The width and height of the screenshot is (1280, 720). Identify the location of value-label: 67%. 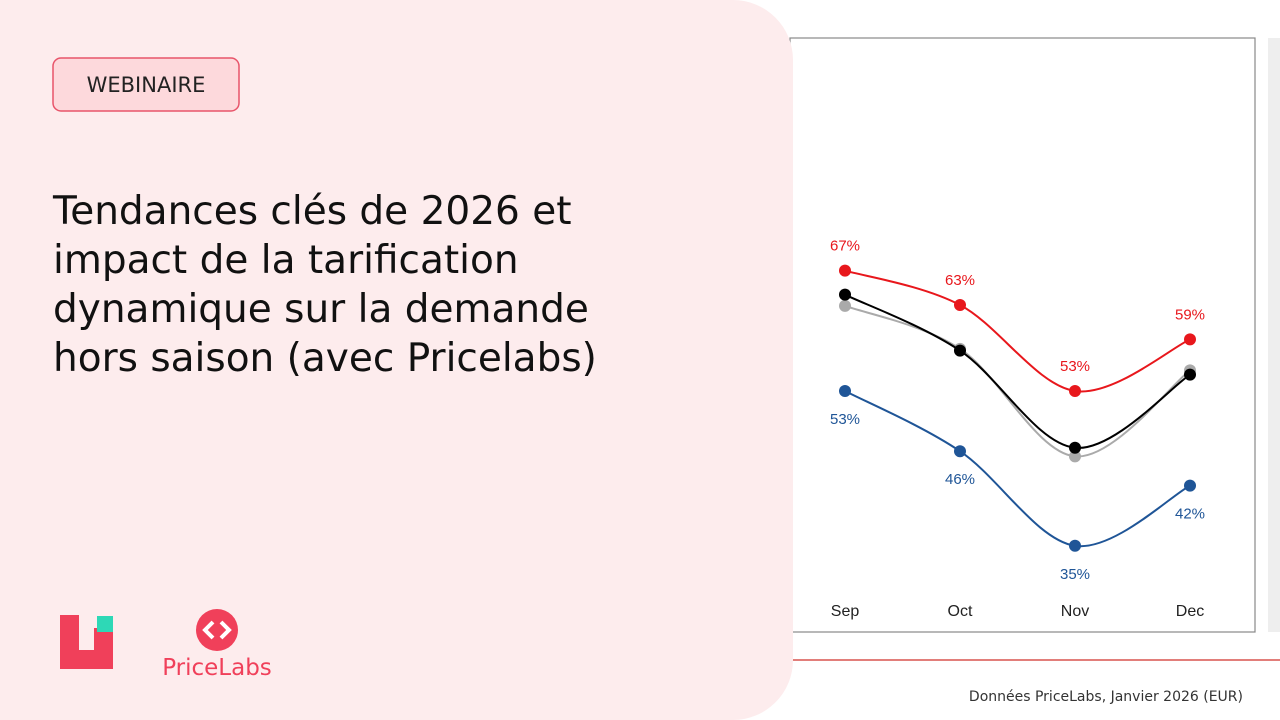
(845, 246).